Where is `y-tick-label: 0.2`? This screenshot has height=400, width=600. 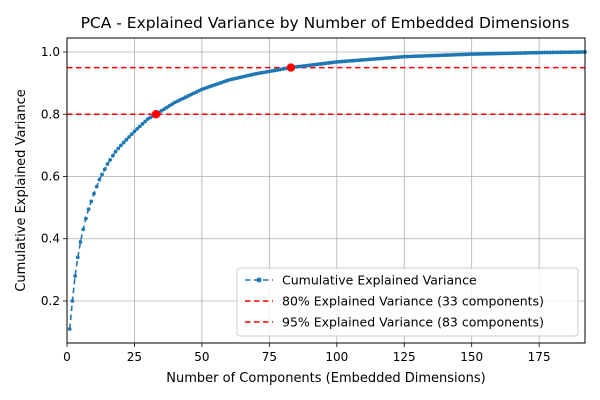 y-tick-label: 0.2 is located at coordinates (50, 301).